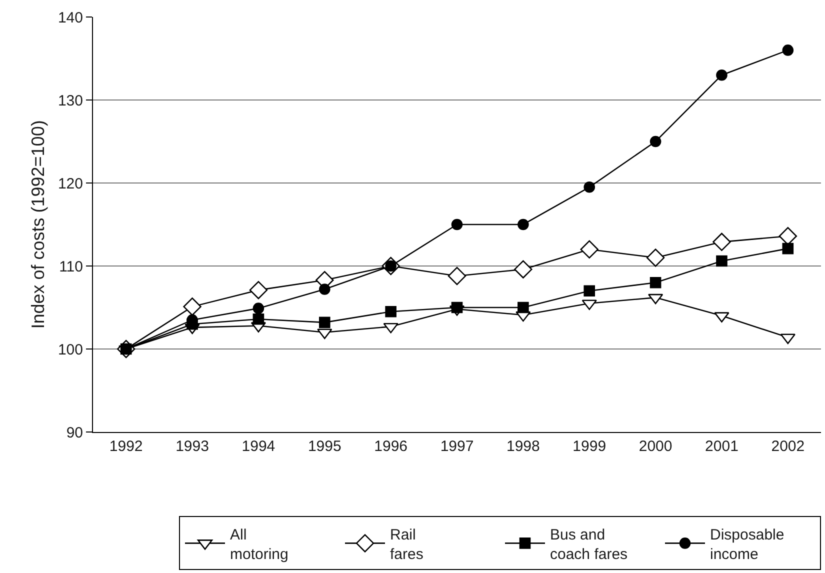 The width and height of the screenshot is (825, 573). Describe the element at coordinates (259, 446) in the screenshot. I see `x-tick-label: 1994` at that location.